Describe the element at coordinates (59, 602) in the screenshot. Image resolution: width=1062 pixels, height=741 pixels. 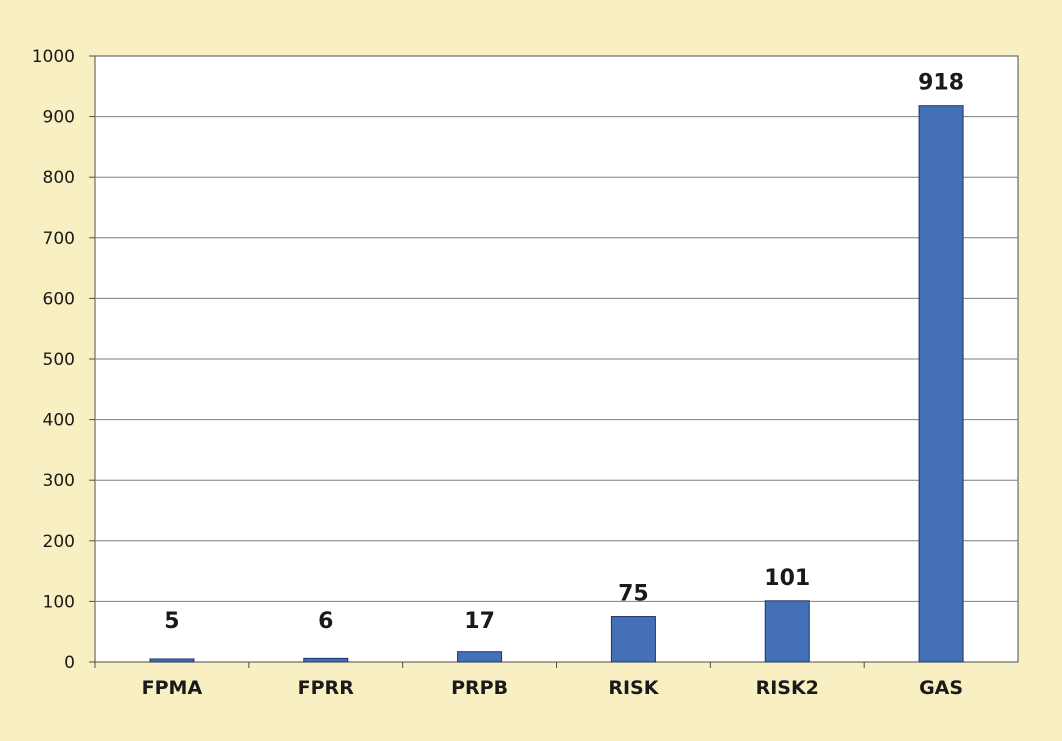
I see `y-tick-label: 100` at that location.